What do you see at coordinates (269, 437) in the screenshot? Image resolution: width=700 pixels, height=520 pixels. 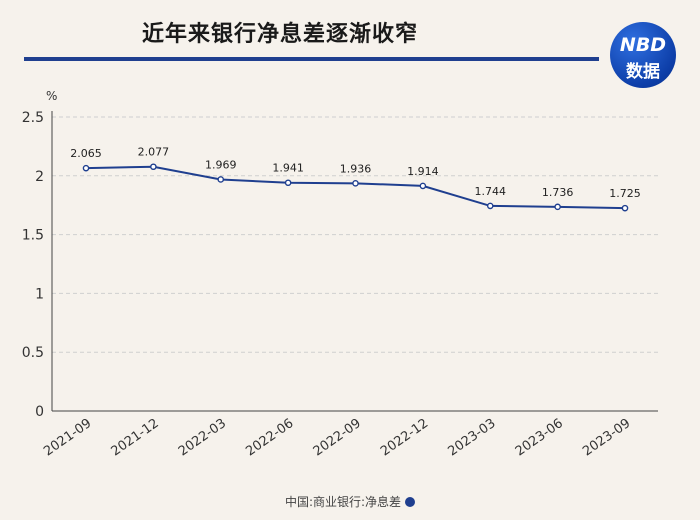 I see `x-tick-label-3: 2022-06` at bounding box center [269, 437].